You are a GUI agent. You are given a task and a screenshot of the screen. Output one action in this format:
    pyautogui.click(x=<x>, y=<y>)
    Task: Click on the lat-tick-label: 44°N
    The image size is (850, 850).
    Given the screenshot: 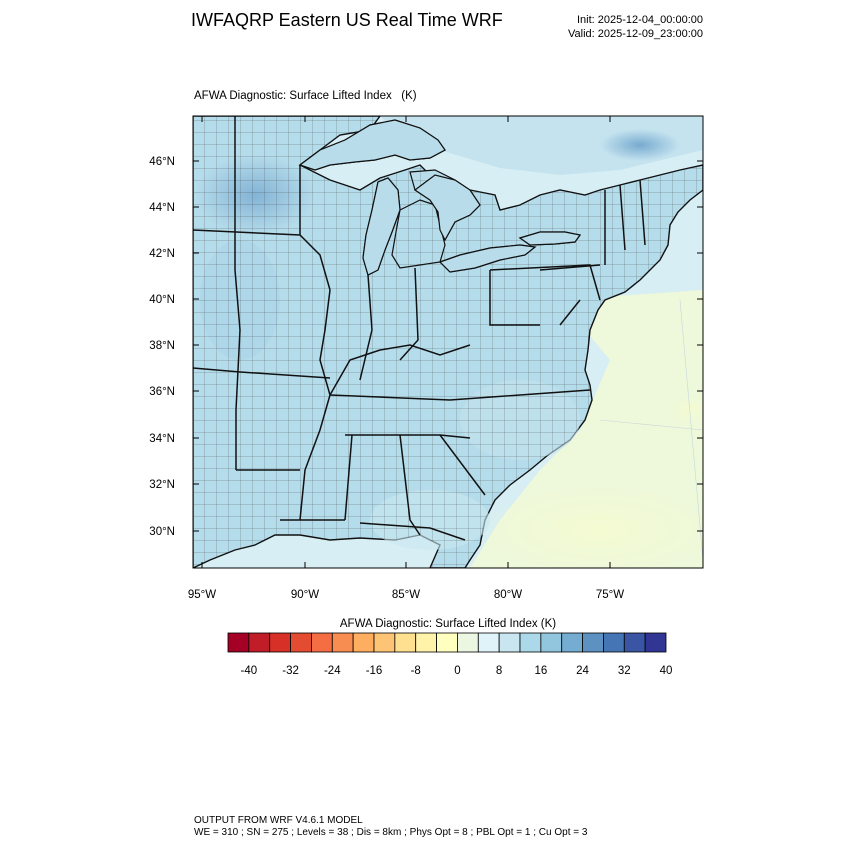 What is the action you would take?
    pyautogui.click(x=162, y=208)
    